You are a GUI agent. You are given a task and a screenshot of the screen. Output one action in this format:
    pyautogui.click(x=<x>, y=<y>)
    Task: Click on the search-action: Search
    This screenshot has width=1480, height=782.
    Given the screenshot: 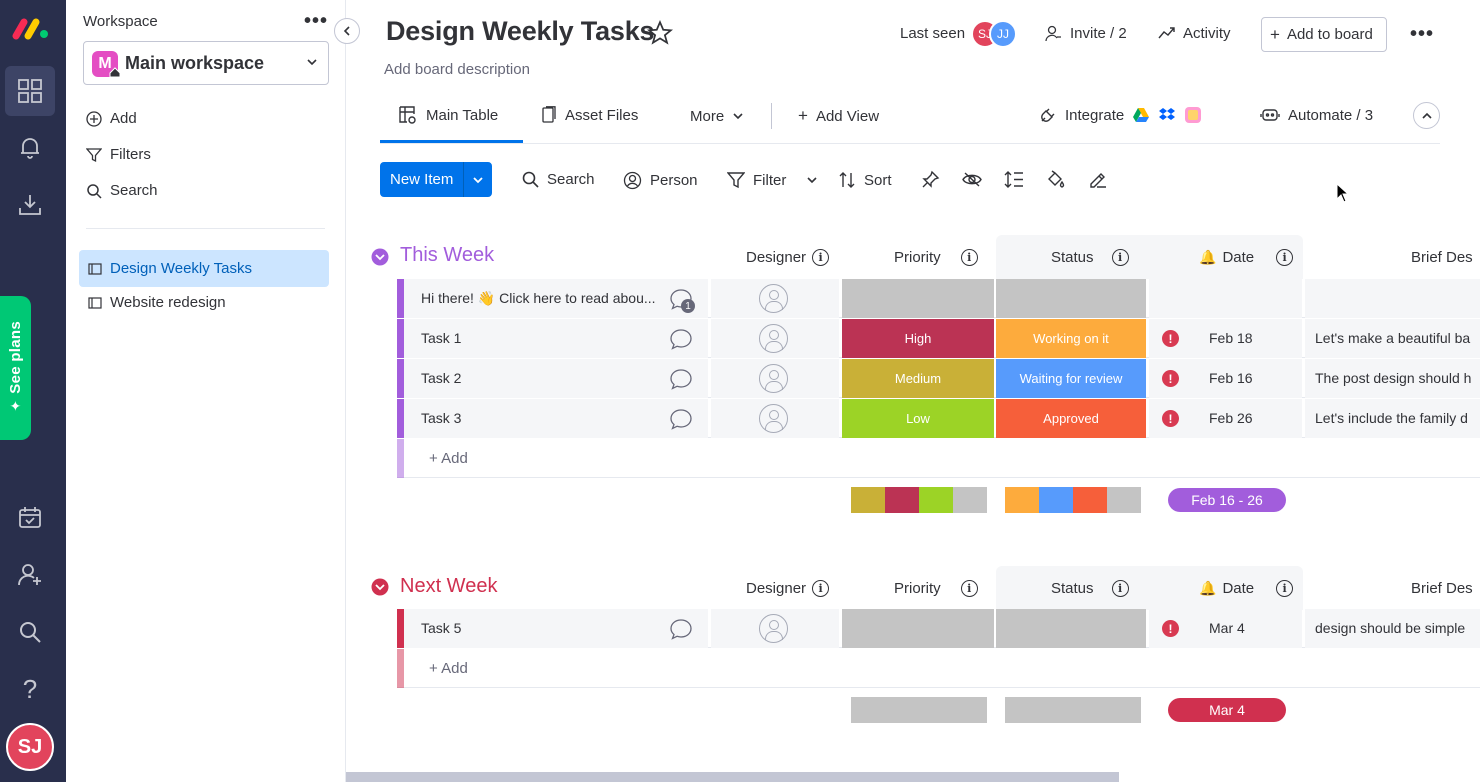 What is the action you would take?
    pyautogui.click(x=122, y=190)
    